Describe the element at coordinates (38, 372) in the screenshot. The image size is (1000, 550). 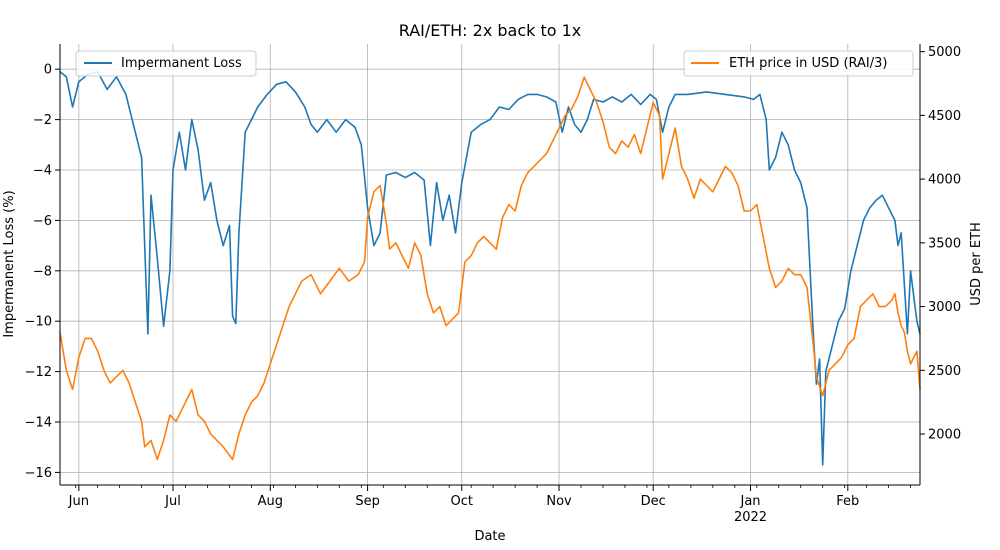
I see `left-tick-label: −12` at that location.